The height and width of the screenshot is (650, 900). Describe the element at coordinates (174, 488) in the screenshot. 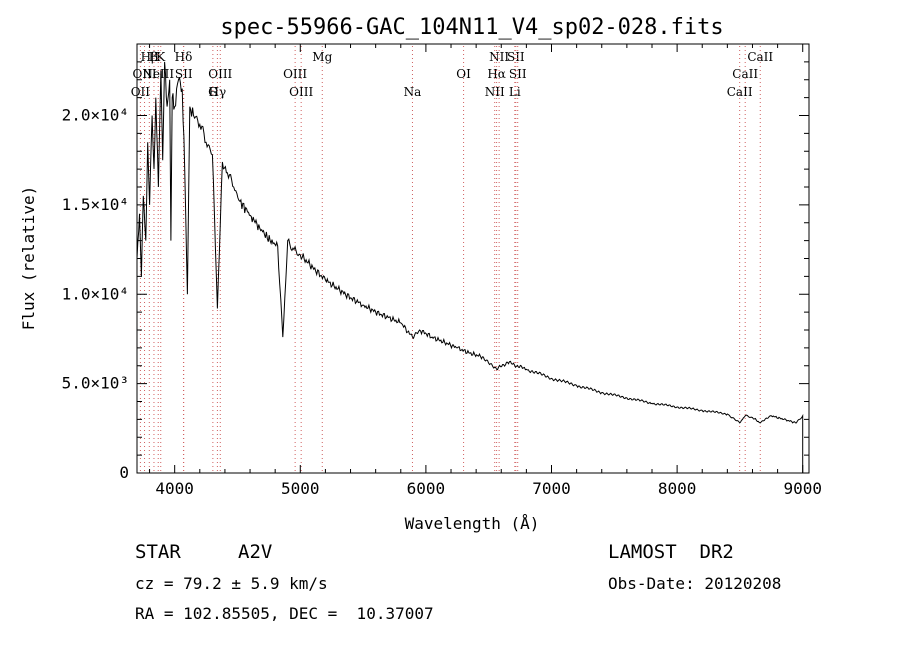

I see `x-tick-label: 4000` at that location.